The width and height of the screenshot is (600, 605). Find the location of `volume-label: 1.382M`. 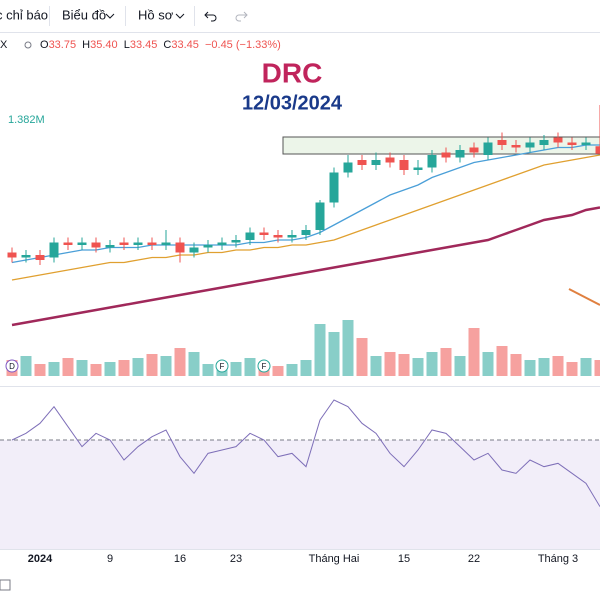

volume-label: 1.382M is located at coordinates (26, 120).